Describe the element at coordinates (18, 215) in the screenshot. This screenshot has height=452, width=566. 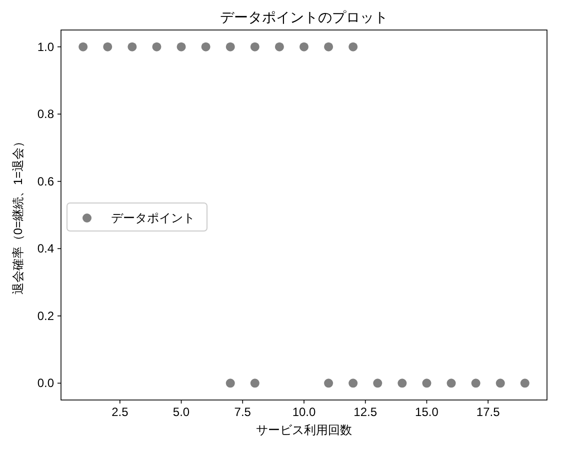
I see `y-axis-title: 退会確率（0=継続、1=退会）` at that location.